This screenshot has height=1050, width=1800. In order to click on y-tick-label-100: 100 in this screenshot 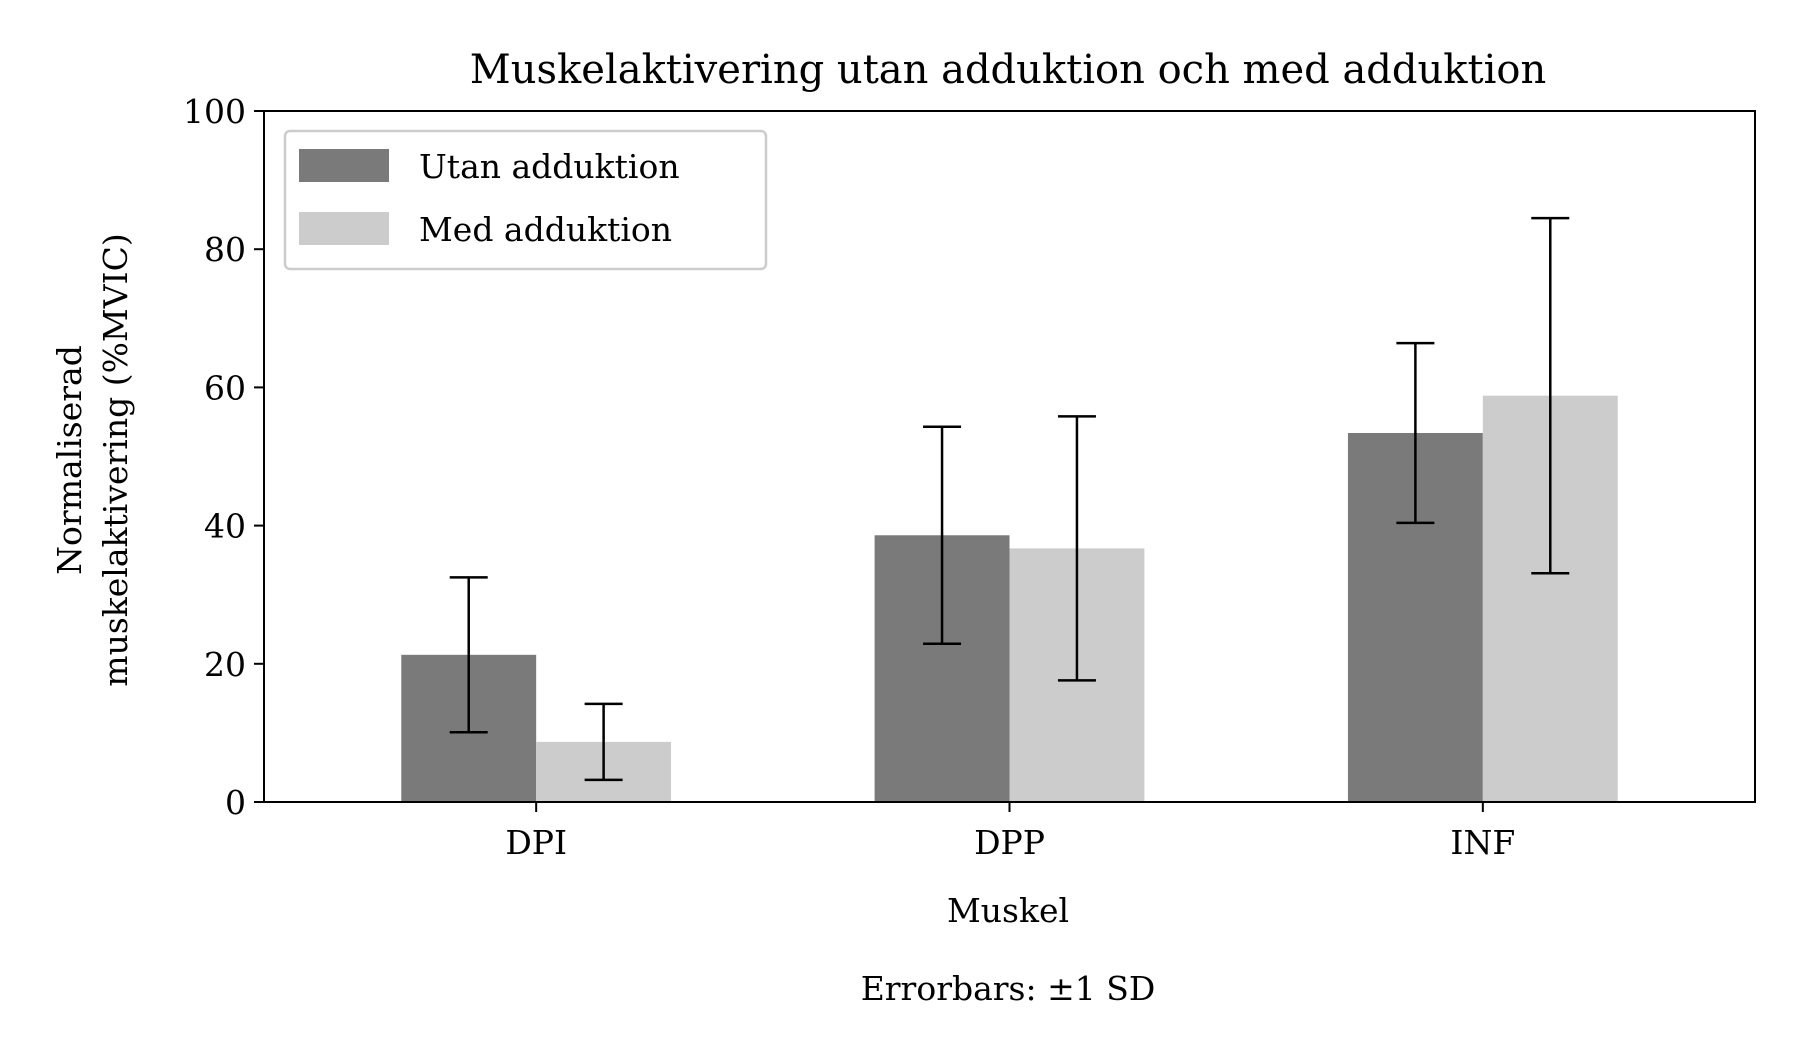, I will do `click(214, 111)`.